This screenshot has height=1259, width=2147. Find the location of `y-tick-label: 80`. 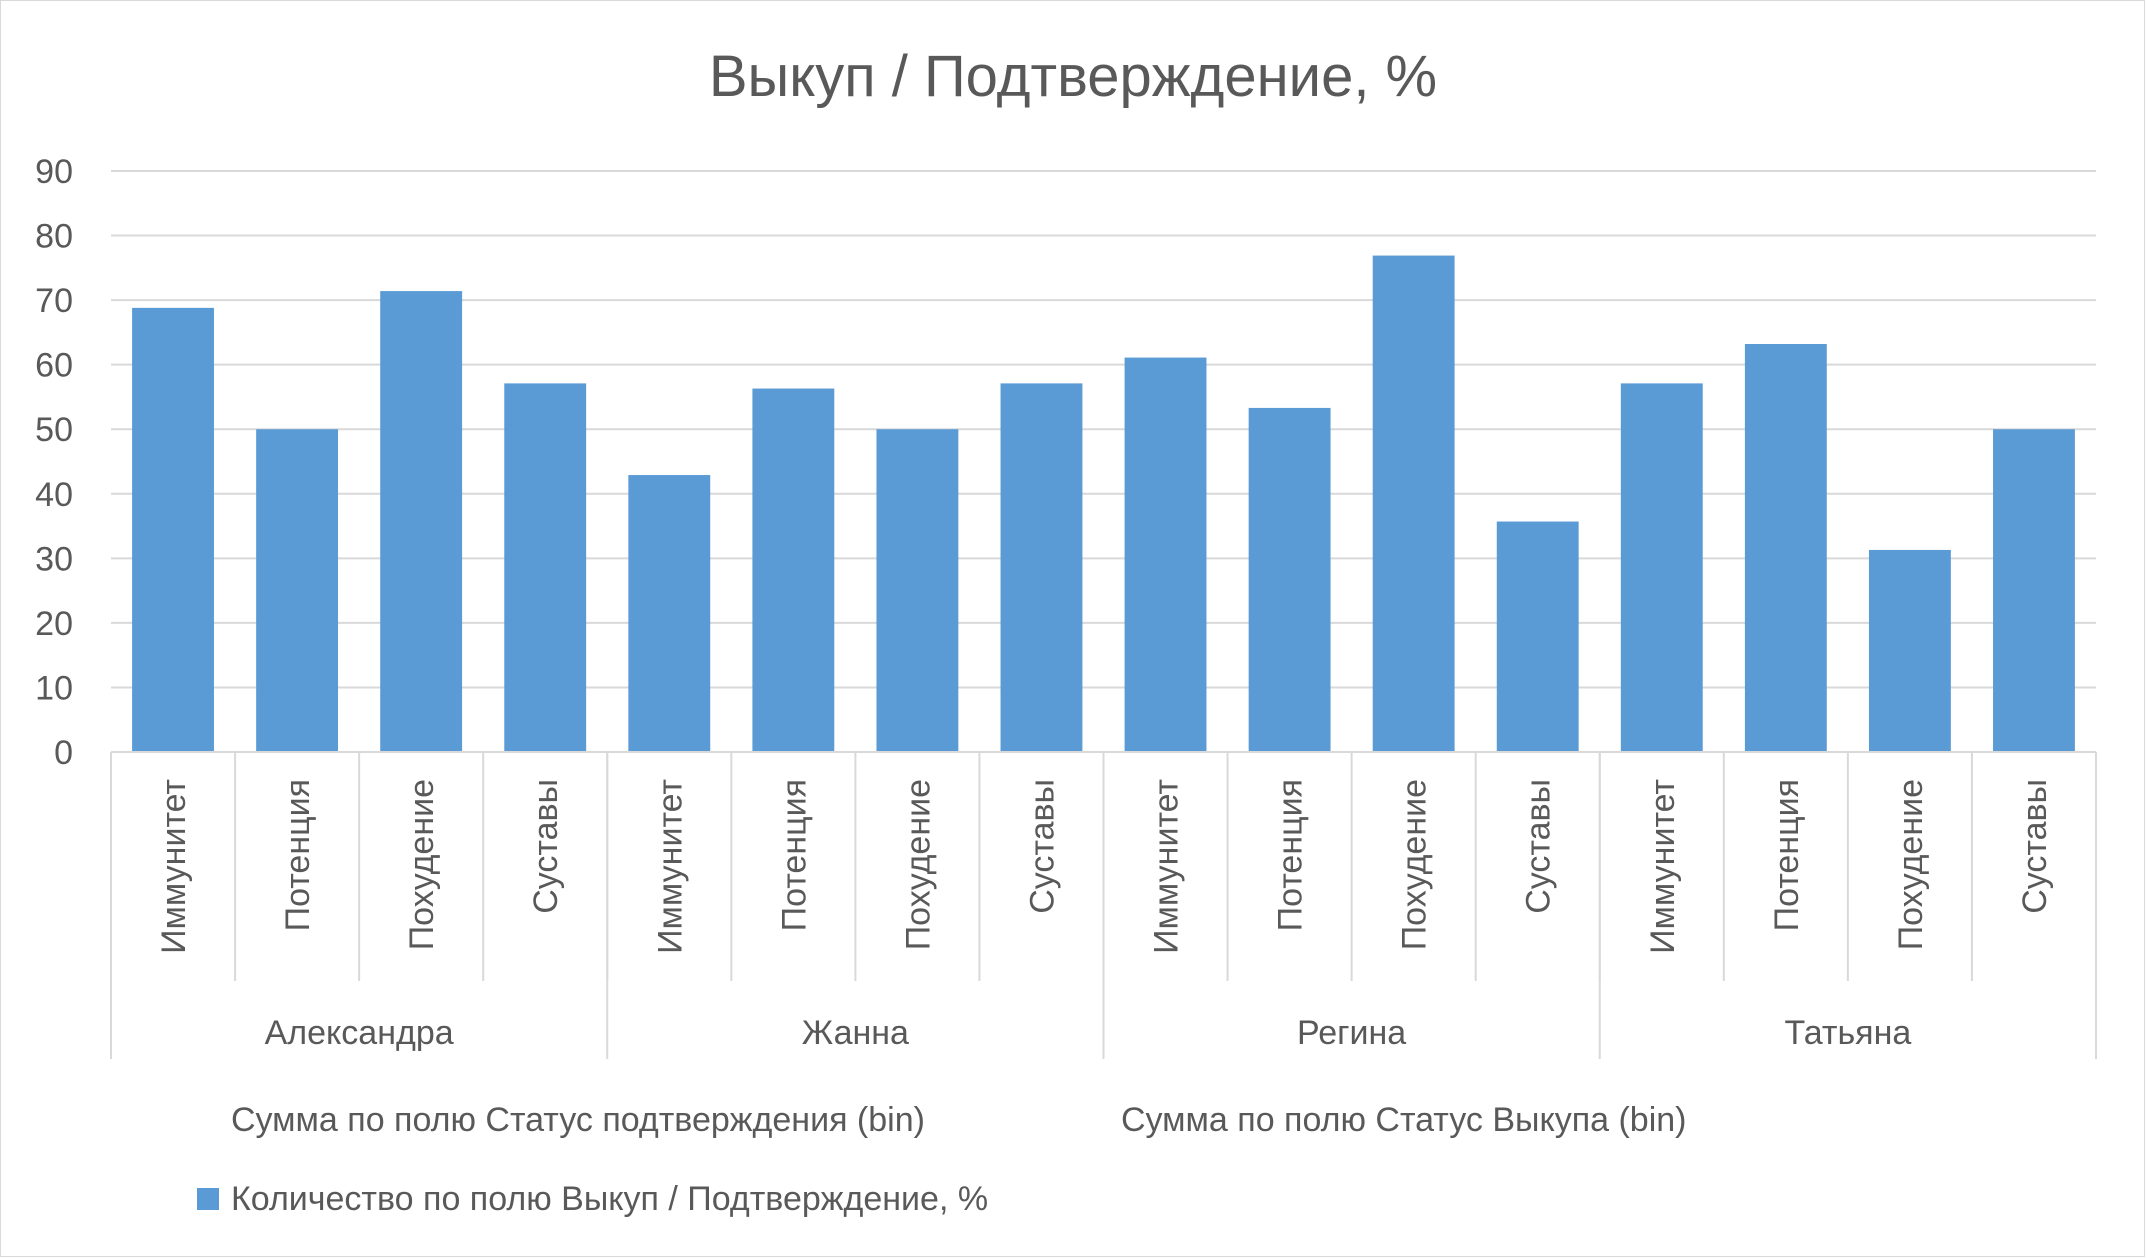

y-tick-label: 80 is located at coordinates (54, 237).